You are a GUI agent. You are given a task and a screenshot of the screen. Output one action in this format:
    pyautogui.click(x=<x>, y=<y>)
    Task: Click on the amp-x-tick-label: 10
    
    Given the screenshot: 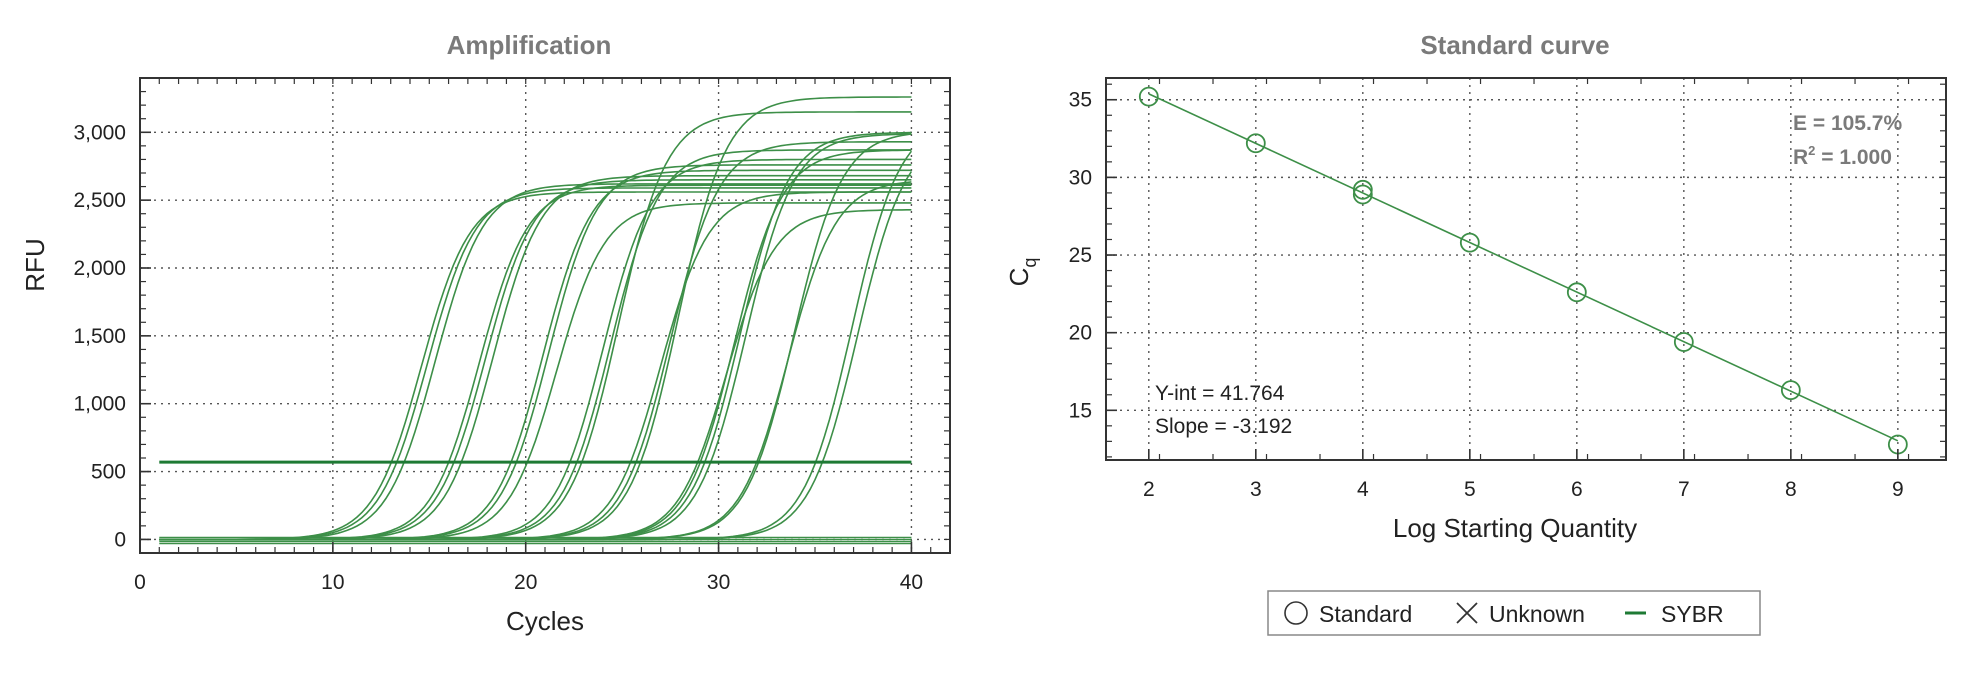 What is the action you would take?
    pyautogui.click(x=332, y=582)
    